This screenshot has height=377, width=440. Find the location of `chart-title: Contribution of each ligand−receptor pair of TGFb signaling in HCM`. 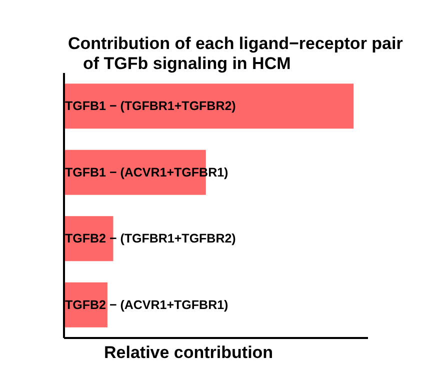

chart-title: Contribution of each ligand−receptor pair of TGFb signaling in HCM is located at coordinates (235, 54).